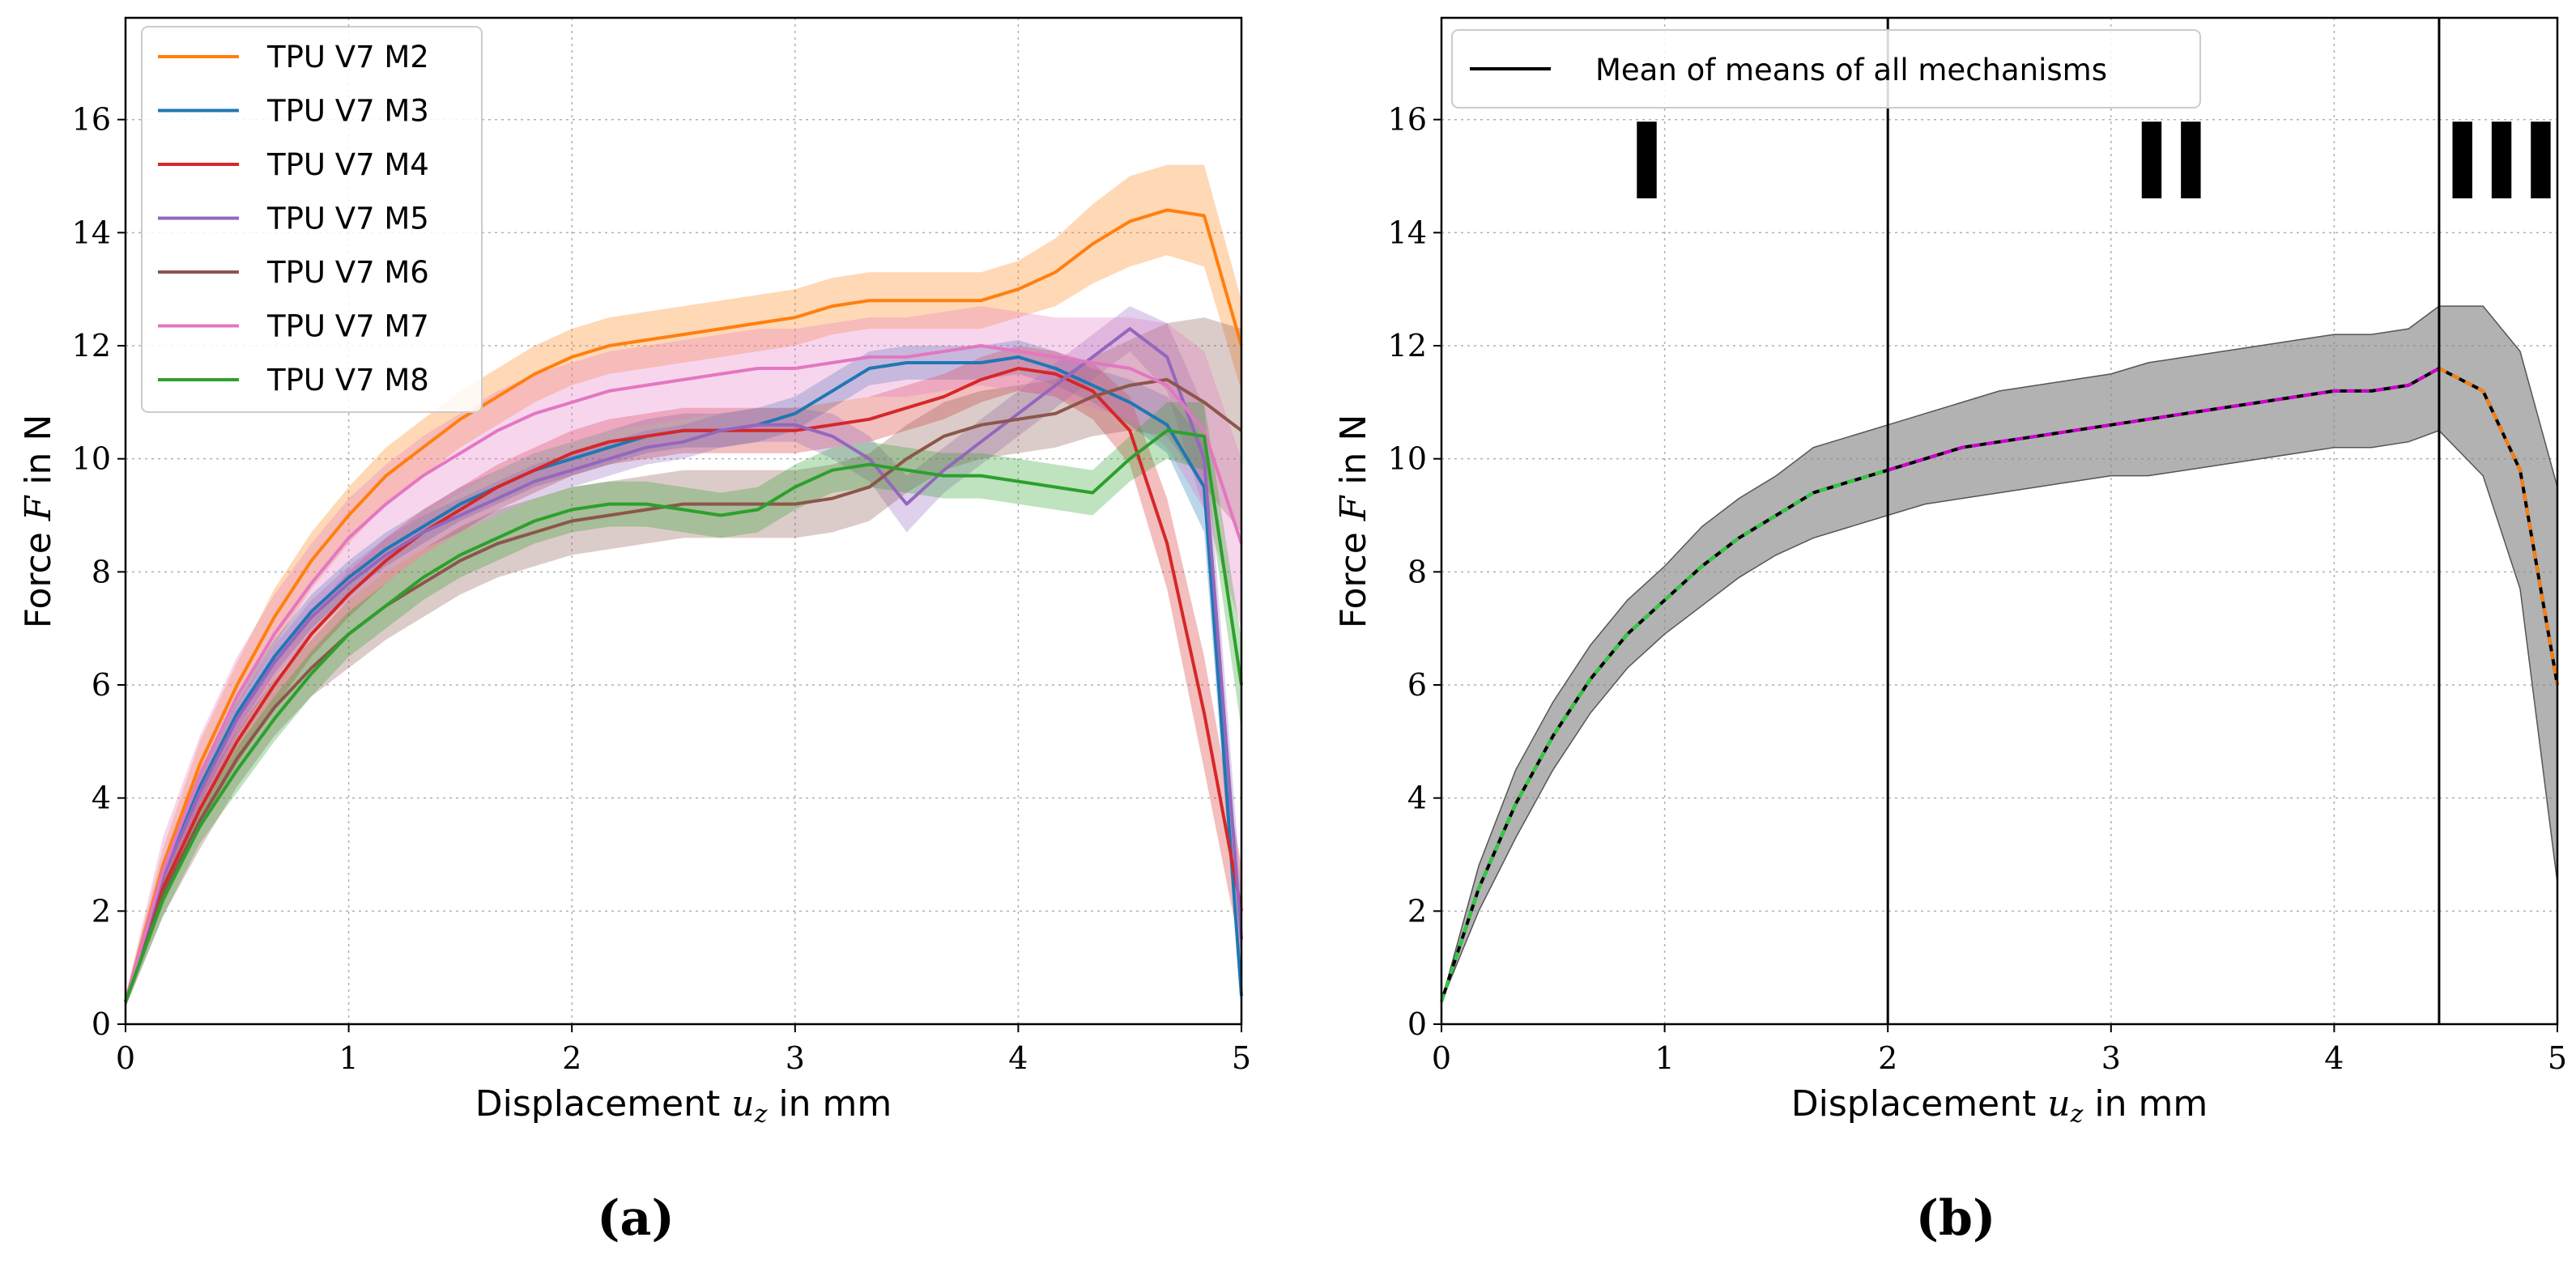 Image resolution: width=2576 pixels, height=1263 pixels. What do you see at coordinates (683, 1106) in the screenshot?
I see `x-axis-label-a: Displacement uz in mm` at bounding box center [683, 1106].